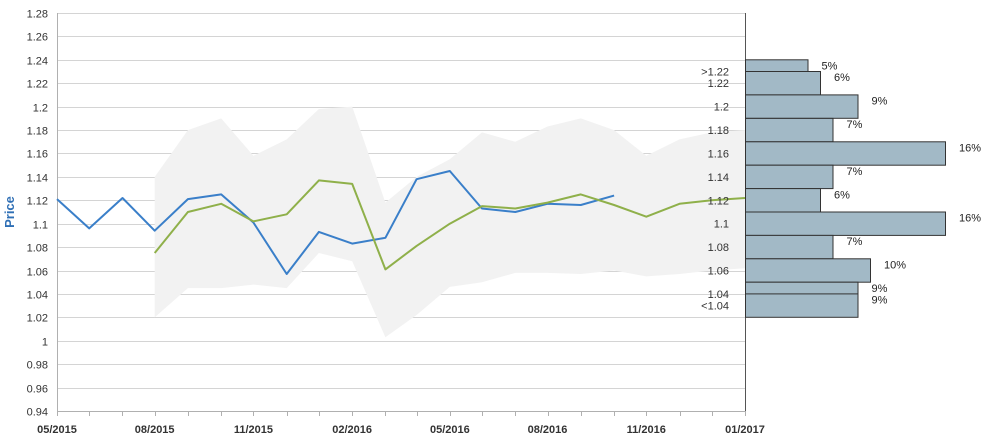 Image resolution: width=989 pixels, height=445 pixels. What do you see at coordinates (37, 132) in the screenshot?
I see `y-tick-label: 1.18` at bounding box center [37, 132].